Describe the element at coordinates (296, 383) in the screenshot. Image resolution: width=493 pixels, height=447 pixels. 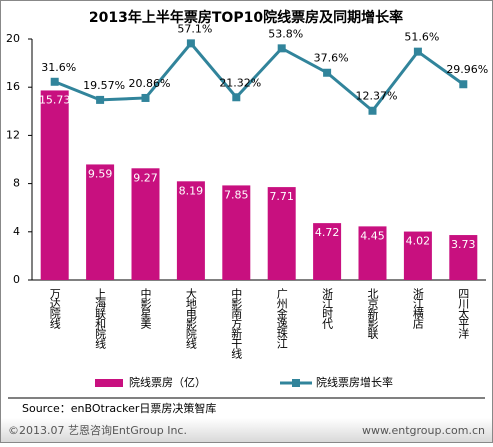
I see `legend-marker` at that location.